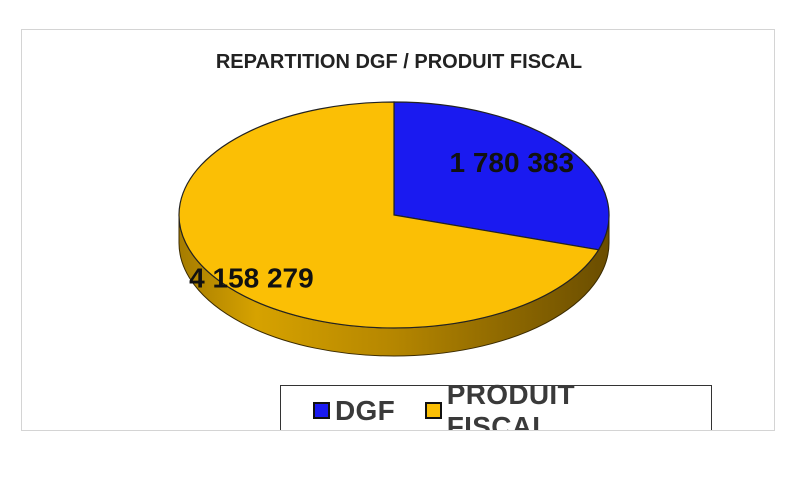 This screenshot has width=800, height=477. Describe the element at coordinates (399, 62) in the screenshot. I see `chart-title: REPARTITION DGF / PRODUIT FISCAL` at that location.